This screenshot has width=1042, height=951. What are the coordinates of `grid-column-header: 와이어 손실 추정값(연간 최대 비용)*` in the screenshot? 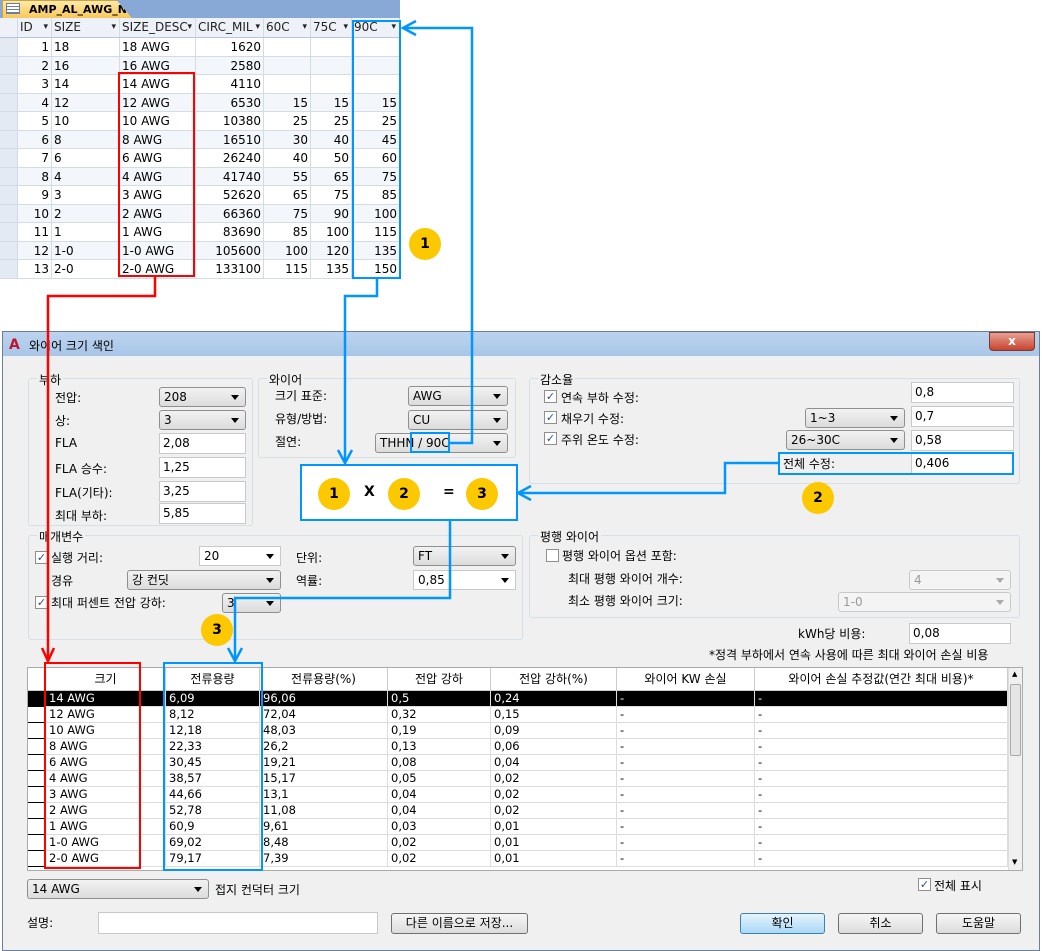 It's located at (881, 679).